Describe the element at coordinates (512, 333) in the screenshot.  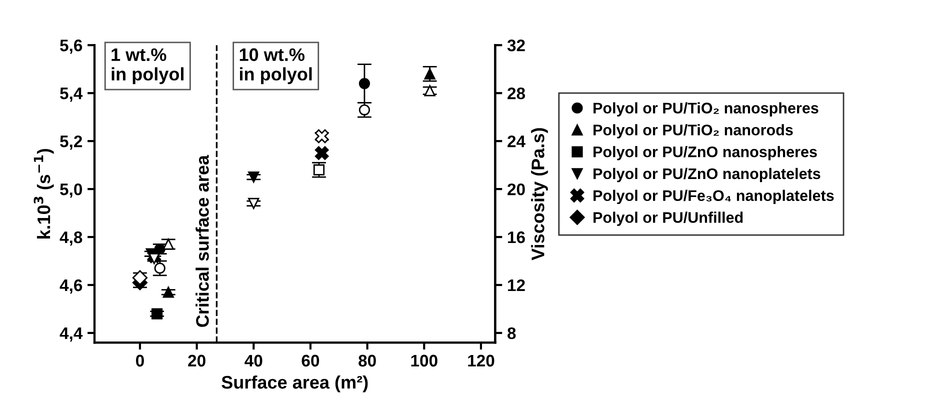
I see `y2-tick-label: 8` at that location.